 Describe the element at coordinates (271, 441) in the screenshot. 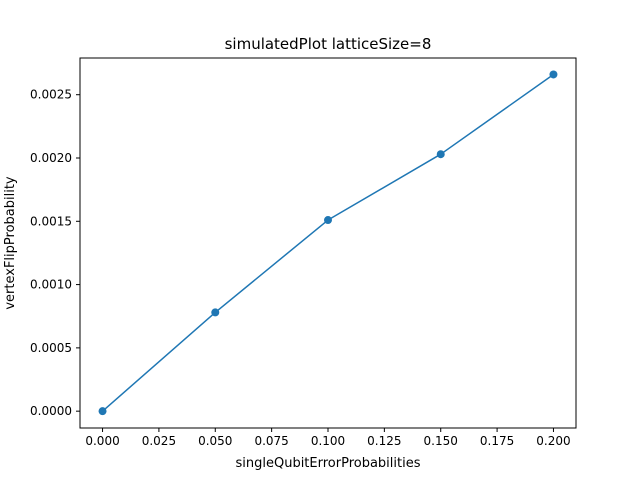

I see `x-tick-label: 0.075` at that location.